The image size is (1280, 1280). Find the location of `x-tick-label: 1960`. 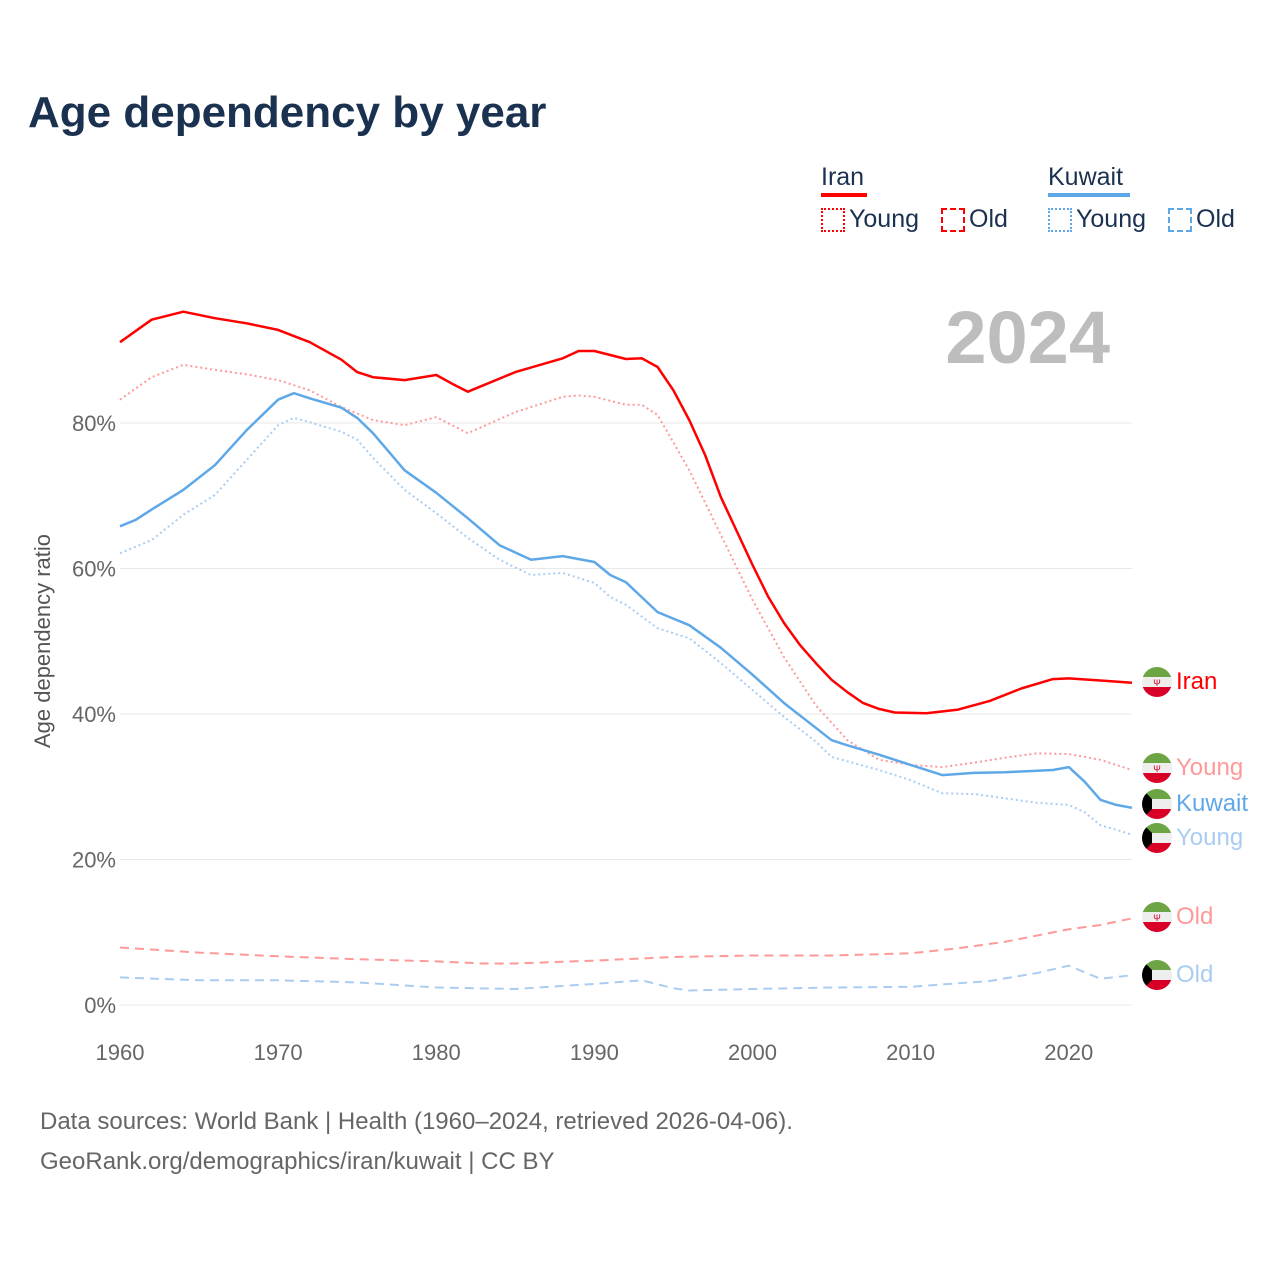

x-tick-label: 1960 is located at coordinates (120, 1052).